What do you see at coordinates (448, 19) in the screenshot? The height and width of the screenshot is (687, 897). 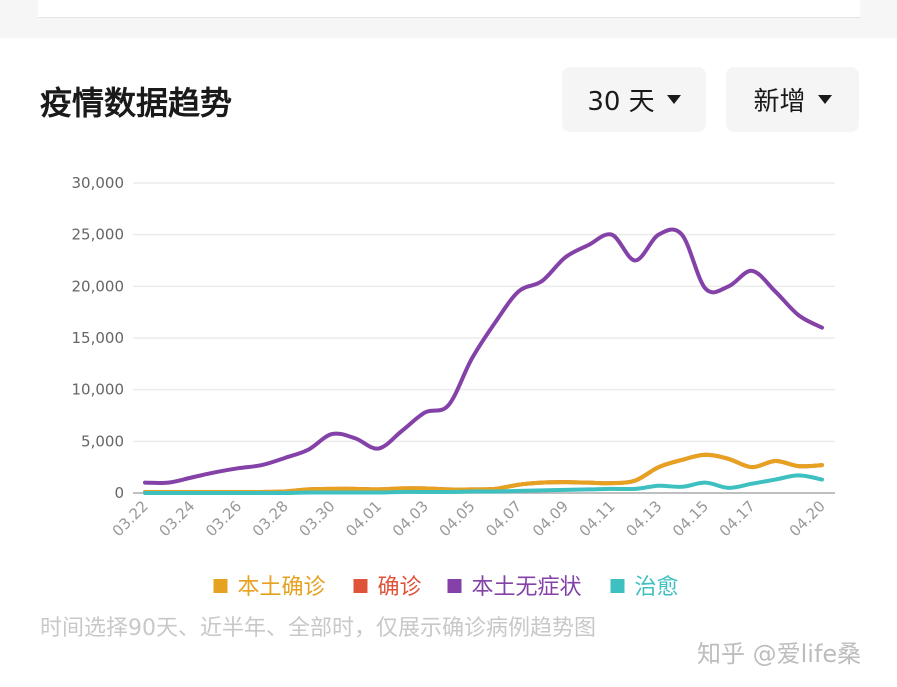 I see `top-band` at bounding box center [448, 19].